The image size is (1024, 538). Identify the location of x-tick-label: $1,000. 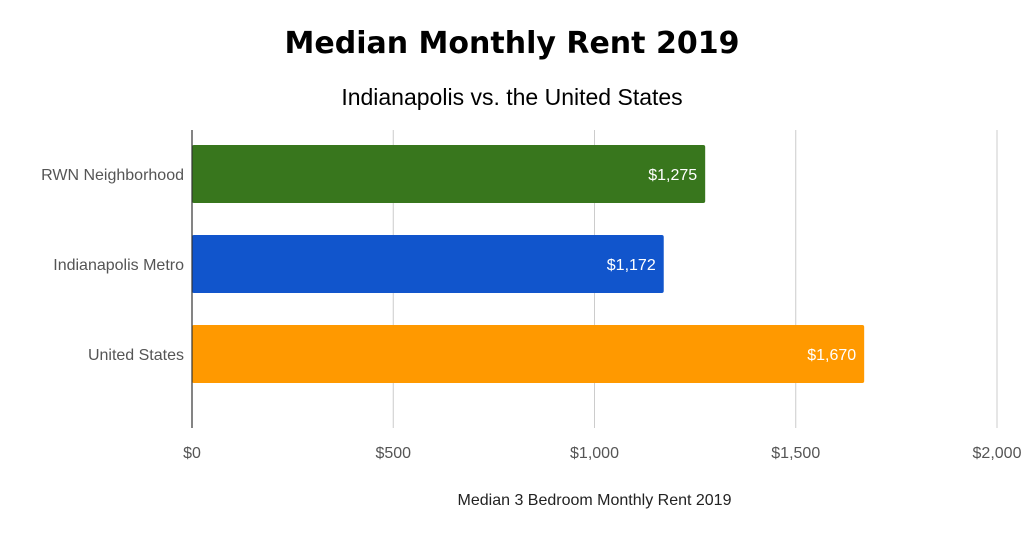
(594, 453).